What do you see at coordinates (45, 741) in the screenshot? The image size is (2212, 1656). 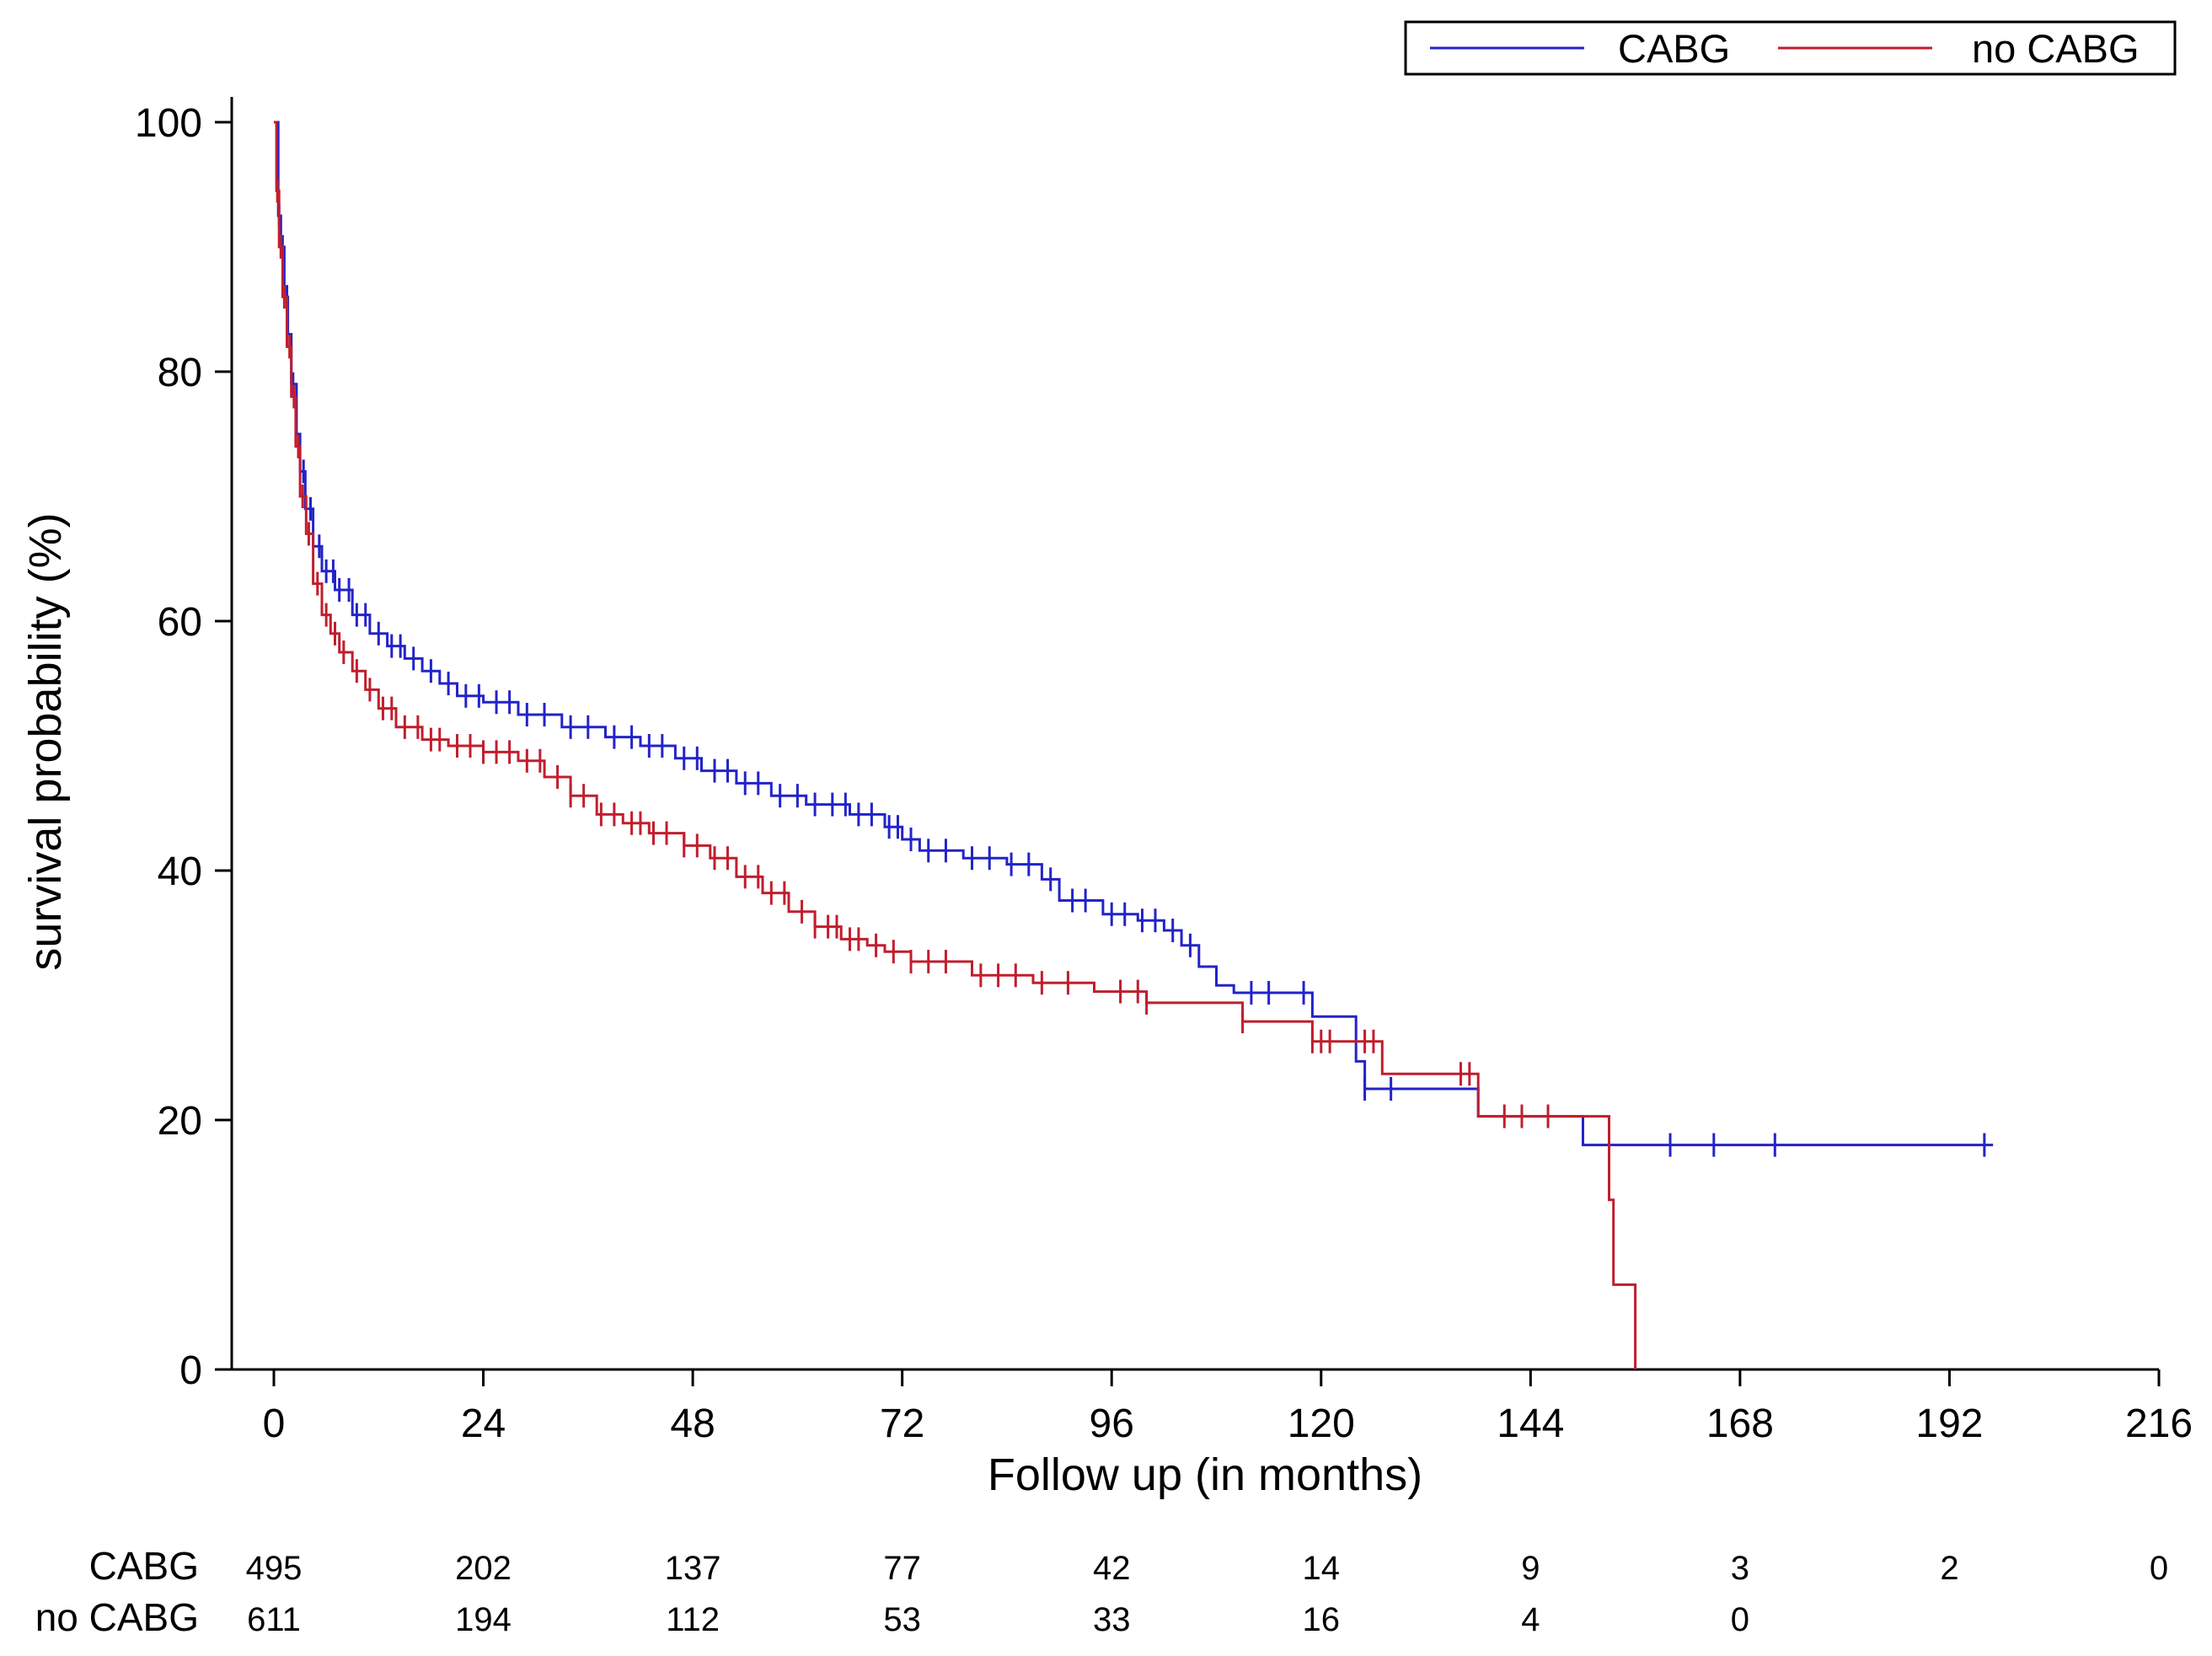 I see `y-axis-title: survival probability (%)` at bounding box center [45, 741].